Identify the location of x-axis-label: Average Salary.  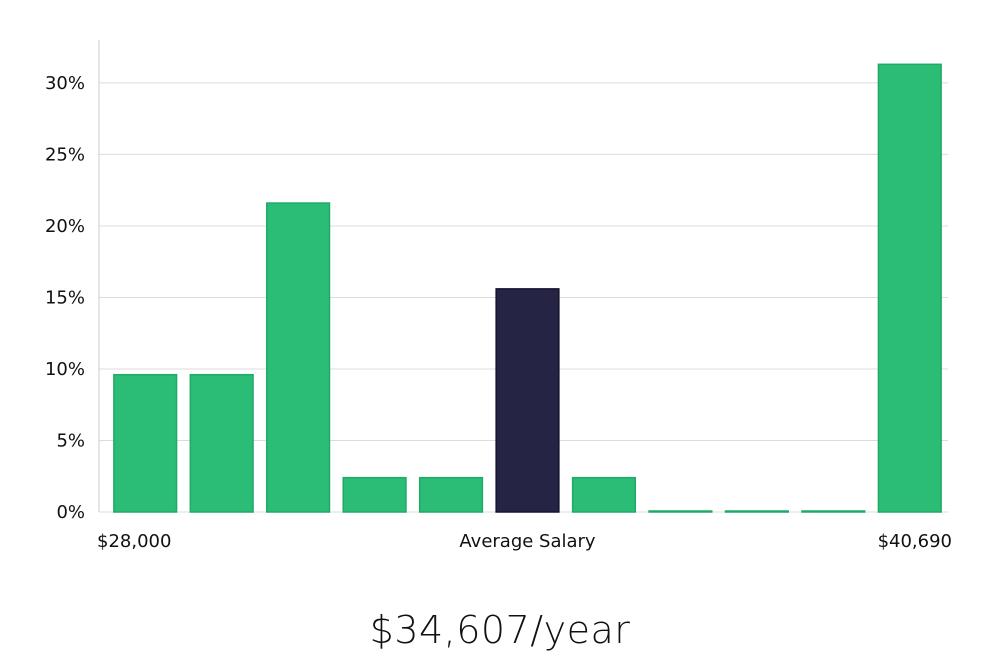
(527, 541).